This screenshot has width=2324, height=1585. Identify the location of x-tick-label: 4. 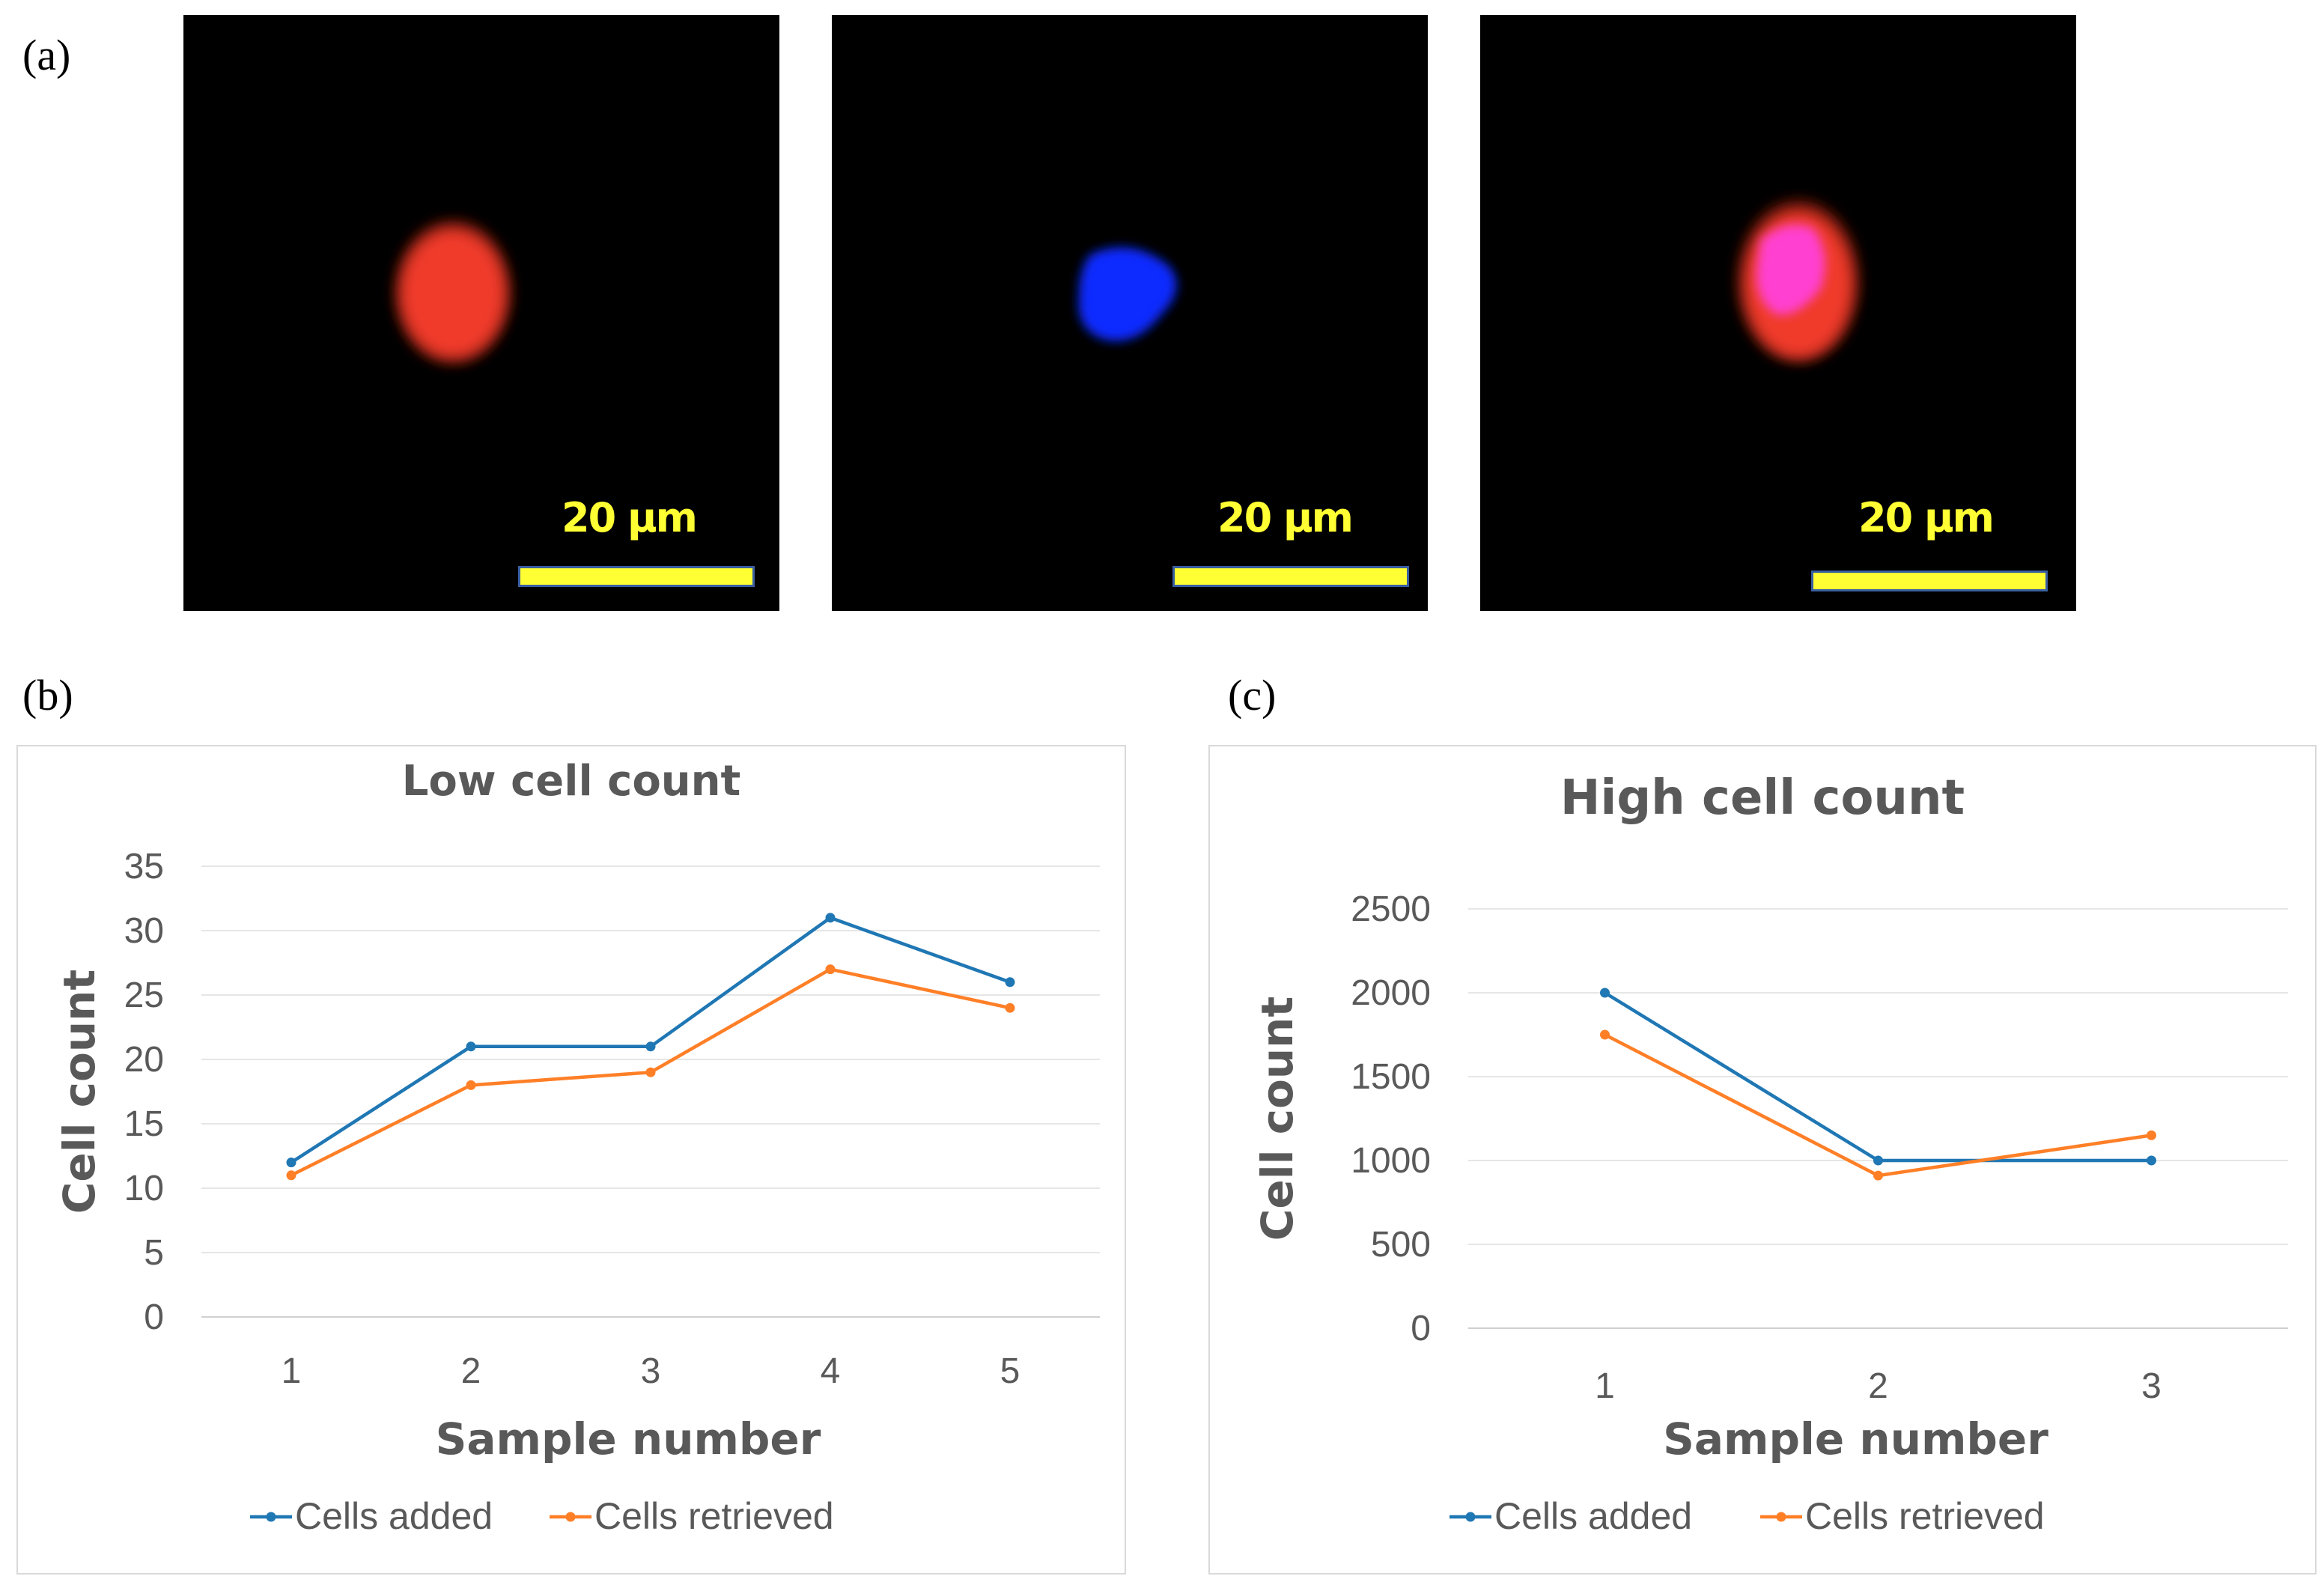
(831, 1371).